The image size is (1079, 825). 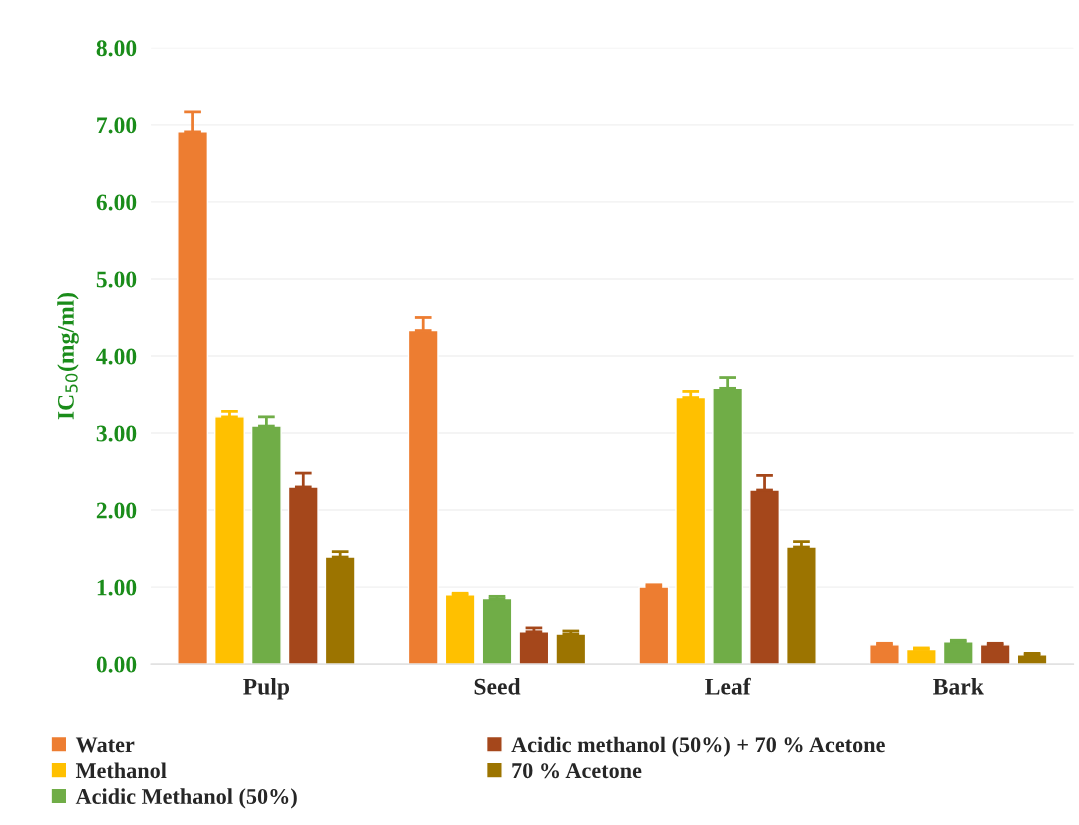 I want to click on y-tick-label: 8.00, so click(x=116, y=48).